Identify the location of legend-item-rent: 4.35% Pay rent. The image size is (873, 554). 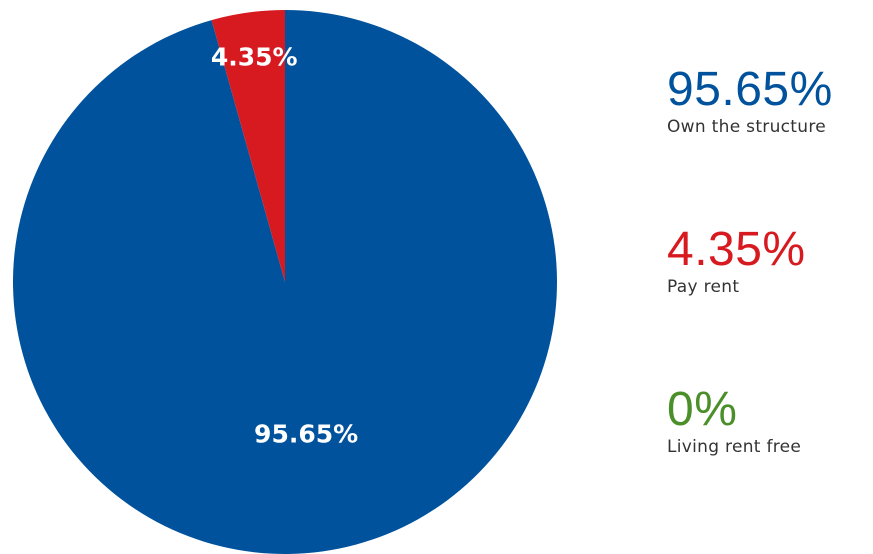
(767, 260).